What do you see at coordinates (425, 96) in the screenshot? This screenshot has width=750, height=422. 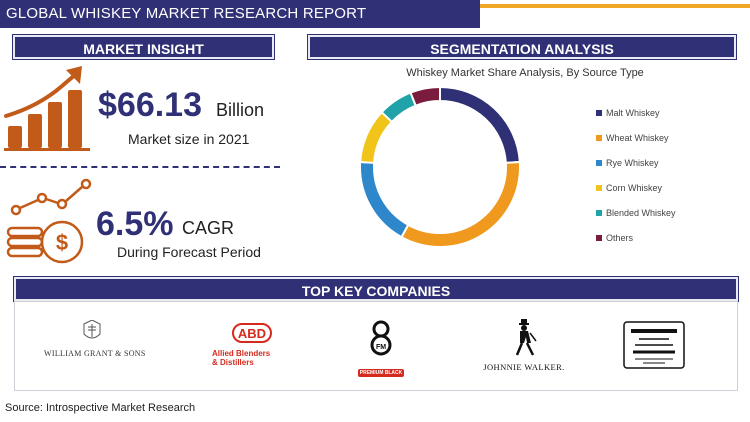 I see `donut-slice-others` at bounding box center [425, 96].